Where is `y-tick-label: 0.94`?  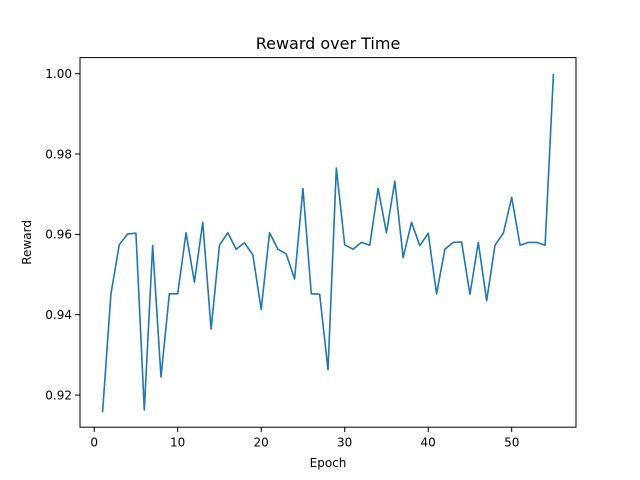 y-tick-label: 0.94 is located at coordinates (58, 315).